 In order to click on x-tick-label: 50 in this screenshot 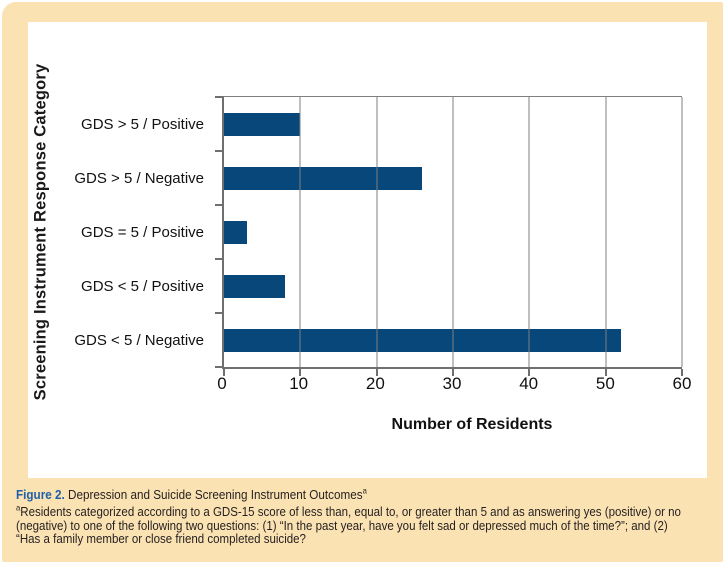, I will do `click(605, 383)`.